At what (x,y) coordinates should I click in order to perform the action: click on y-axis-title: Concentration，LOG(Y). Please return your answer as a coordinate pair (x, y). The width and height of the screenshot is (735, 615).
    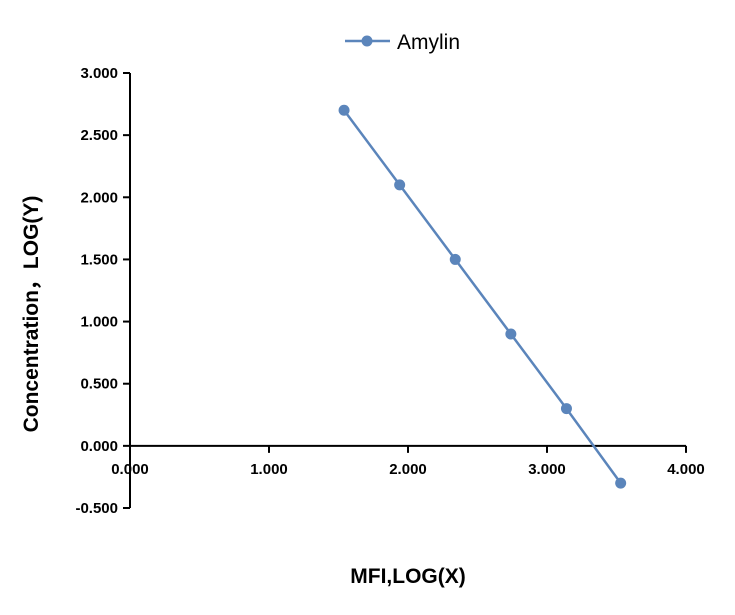
    Looking at the image, I should click on (31, 314).